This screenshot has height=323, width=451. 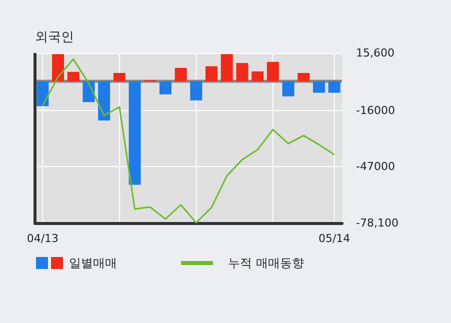 What do you see at coordinates (93, 263) in the screenshot?
I see `legend-label: 일별매매` at bounding box center [93, 263].